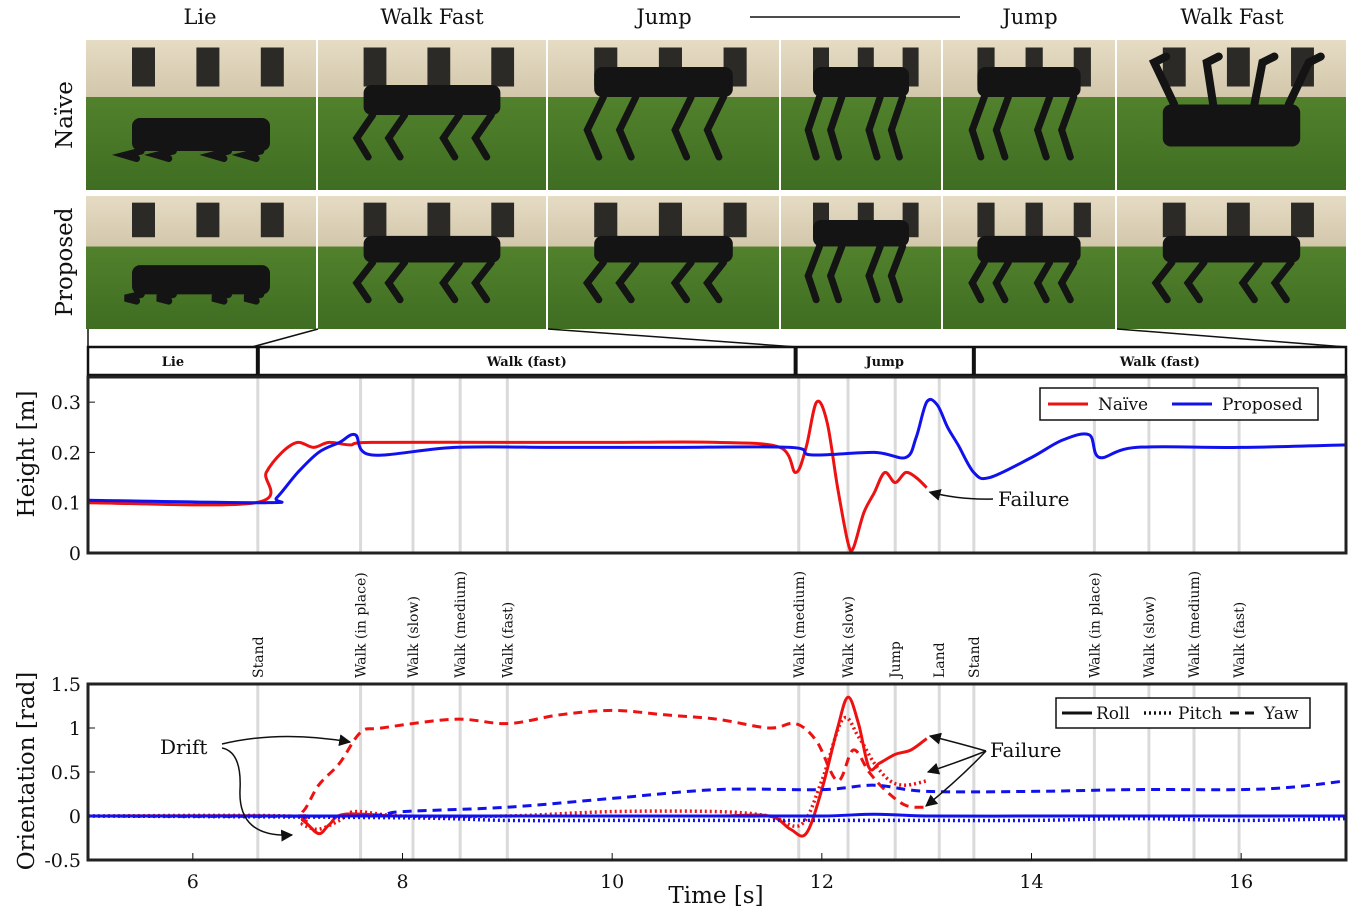  Describe the element at coordinates (1200, 714) in the screenshot. I see `legend-label-pitch: Pitch` at that location.